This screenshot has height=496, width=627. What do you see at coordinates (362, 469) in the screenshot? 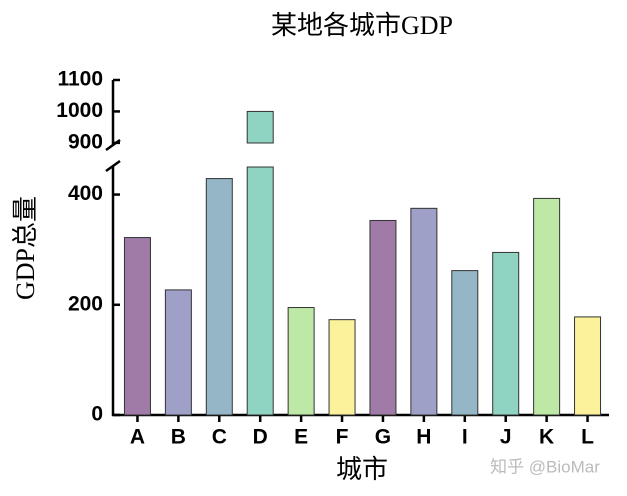
I see `x-axis-title: 城市` at bounding box center [362, 469].